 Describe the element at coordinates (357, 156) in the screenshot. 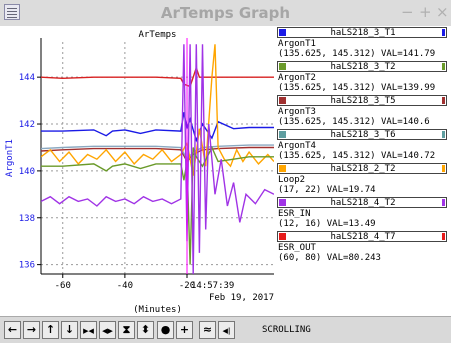

I see `legend-series-value: (135.625, 145.312) VAL=140.72` at that location.